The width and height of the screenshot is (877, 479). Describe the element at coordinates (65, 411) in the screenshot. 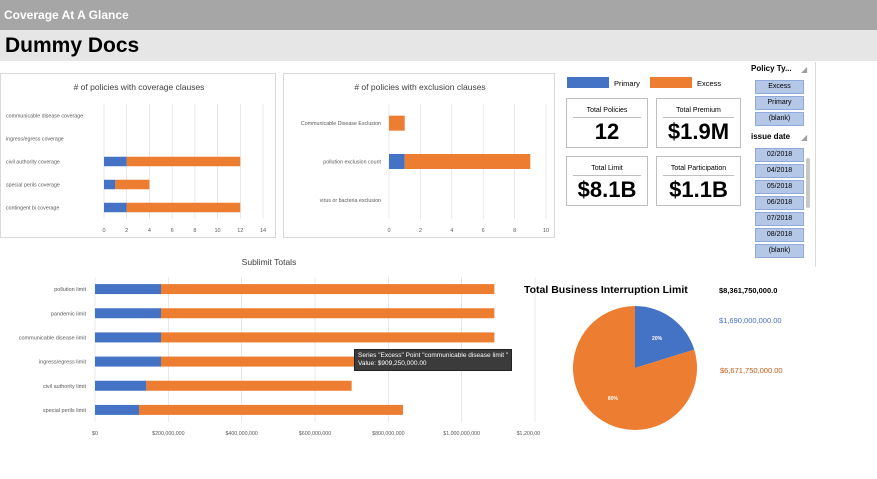

I see `category-label: special perils limit` at that location.